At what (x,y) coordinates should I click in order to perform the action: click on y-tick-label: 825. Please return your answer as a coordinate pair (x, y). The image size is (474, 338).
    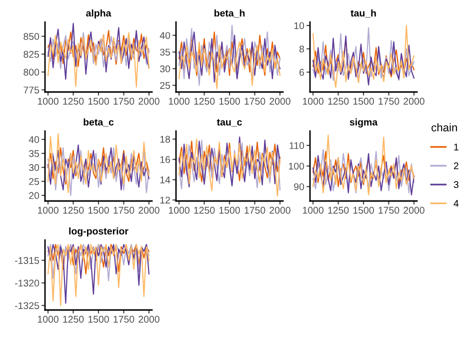
    Looking at the image, I should click on (32, 54).